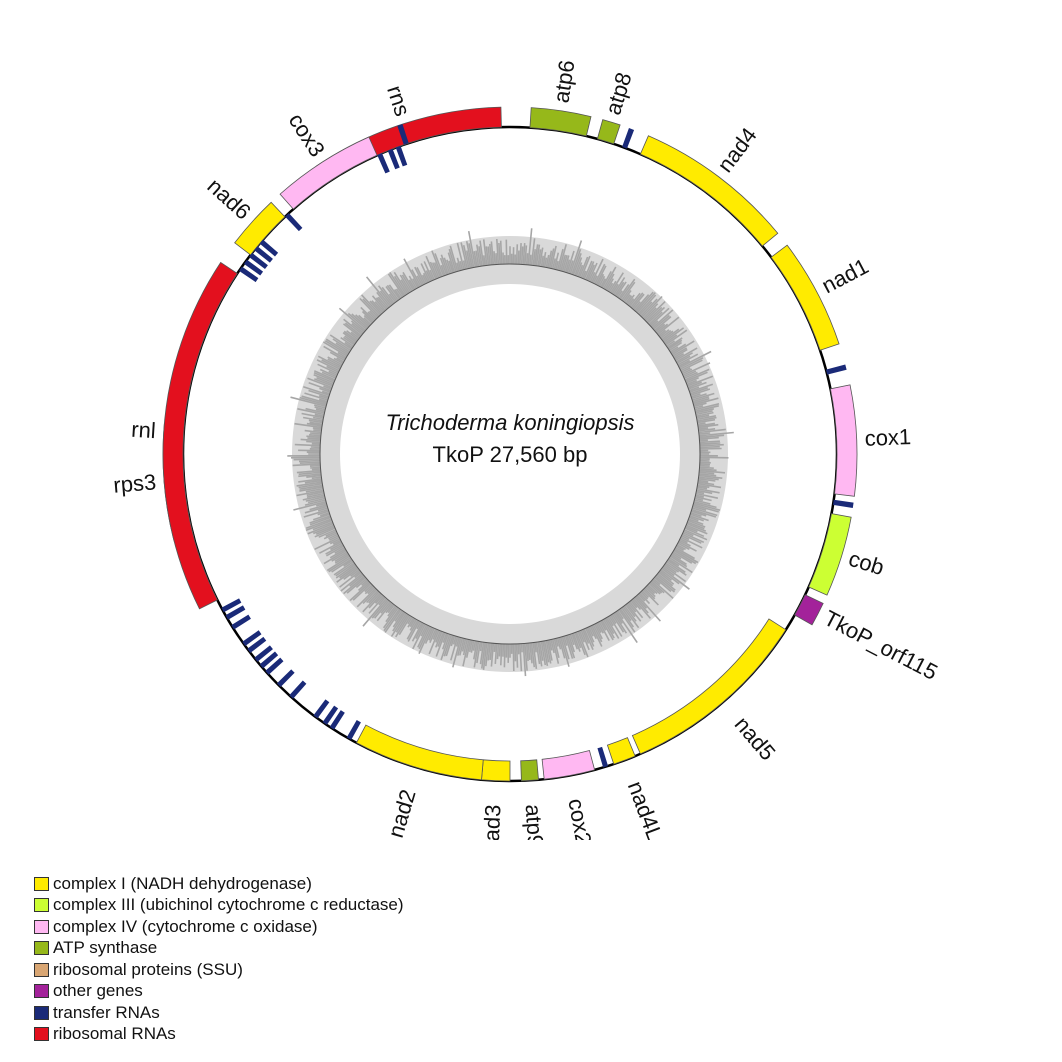 Image resolution: width=1062 pixels, height=1062 pixels. I want to click on legend-label-ribosomal-proteins: ribosomal proteins (SSU), so click(148, 969).